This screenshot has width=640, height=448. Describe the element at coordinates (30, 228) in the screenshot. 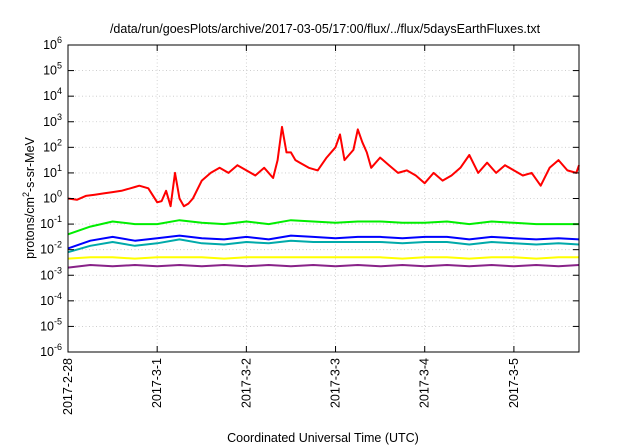

I see `y-axis-label-main: protons/cm` at that location.